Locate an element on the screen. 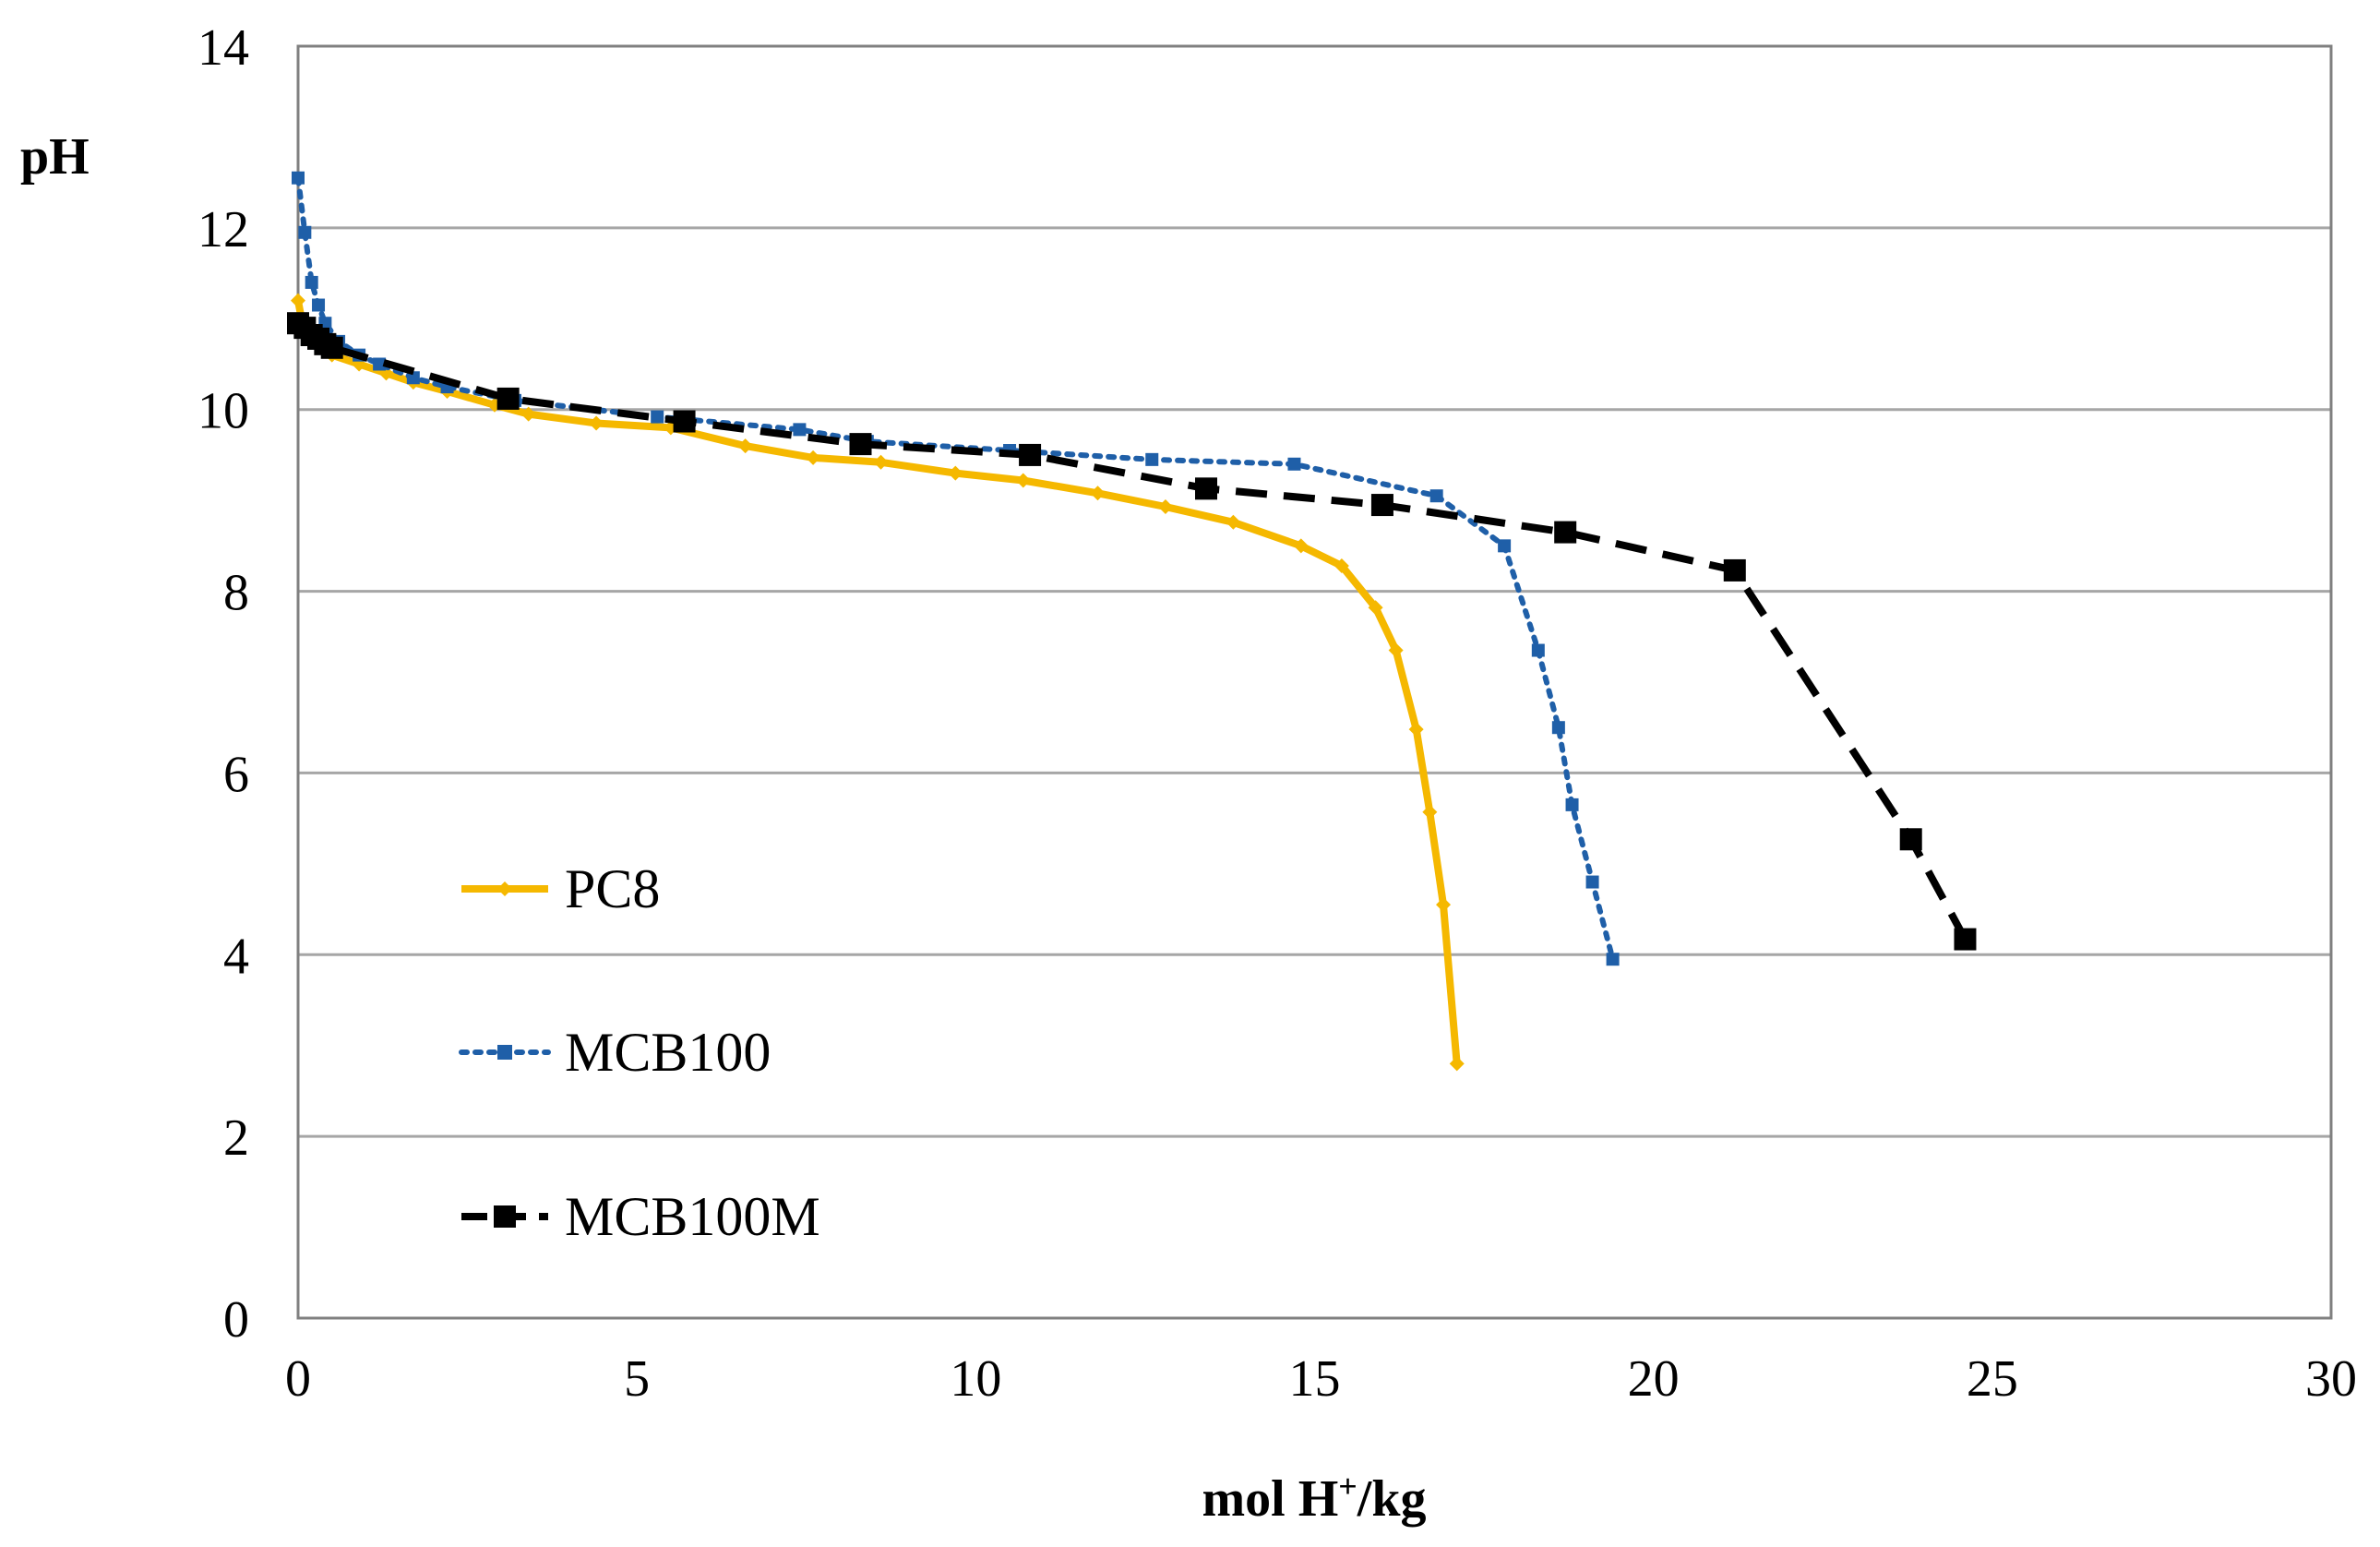 The height and width of the screenshot is (1547, 2380). y-tick-label: 10 is located at coordinates (223, 411).